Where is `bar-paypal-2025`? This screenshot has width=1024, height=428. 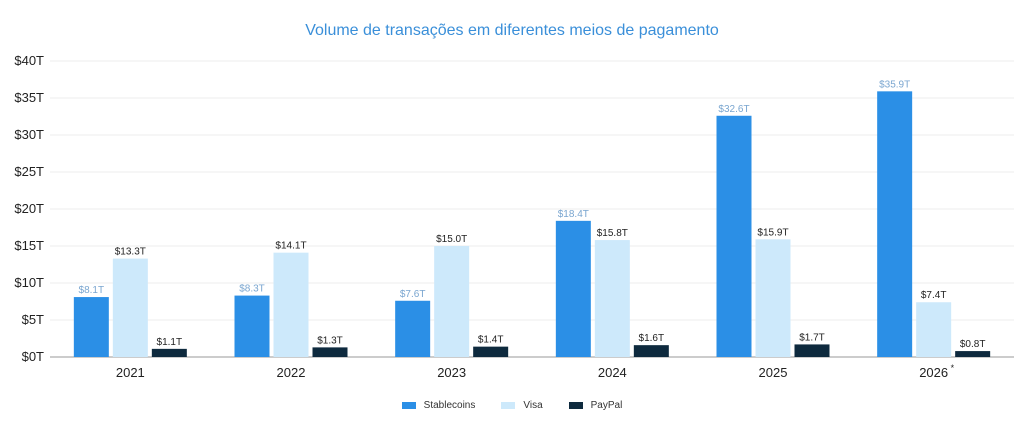 bar-paypal-2025 is located at coordinates (812, 350).